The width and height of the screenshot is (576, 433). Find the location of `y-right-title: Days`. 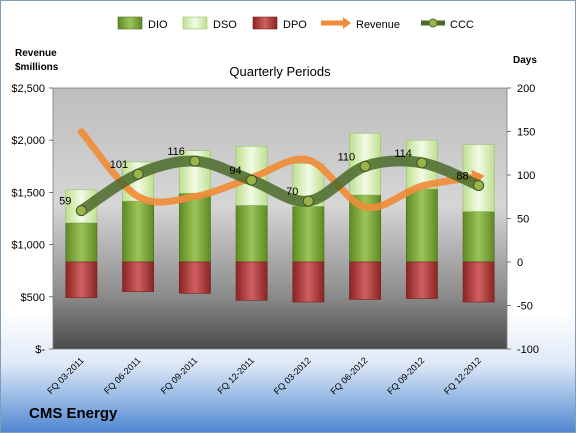

y-right-title: Days is located at coordinates (525, 60).